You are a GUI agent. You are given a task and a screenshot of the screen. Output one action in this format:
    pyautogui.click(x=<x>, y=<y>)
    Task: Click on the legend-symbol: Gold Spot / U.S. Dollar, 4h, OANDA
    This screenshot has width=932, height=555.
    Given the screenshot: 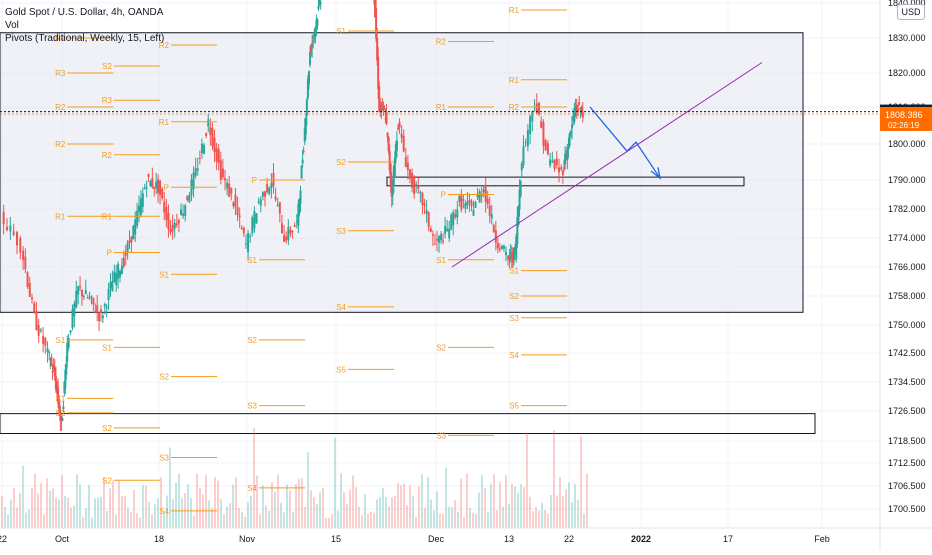 What is the action you would take?
    pyautogui.click(x=84, y=12)
    